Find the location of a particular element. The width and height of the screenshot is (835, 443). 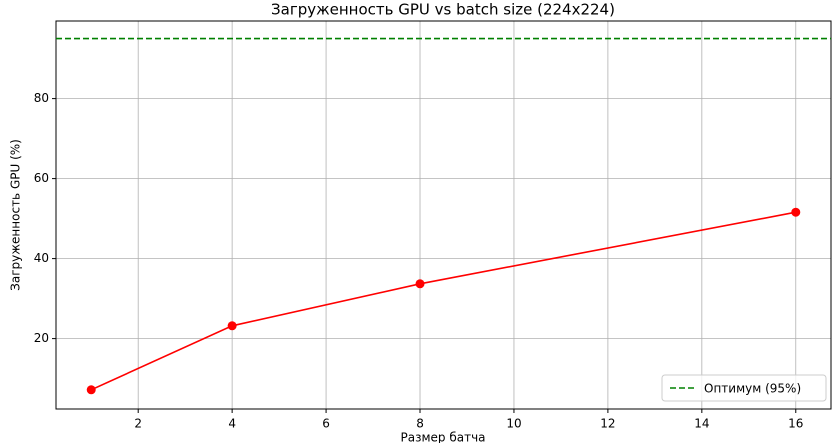

x-tick-label: 4 is located at coordinates (232, 424).